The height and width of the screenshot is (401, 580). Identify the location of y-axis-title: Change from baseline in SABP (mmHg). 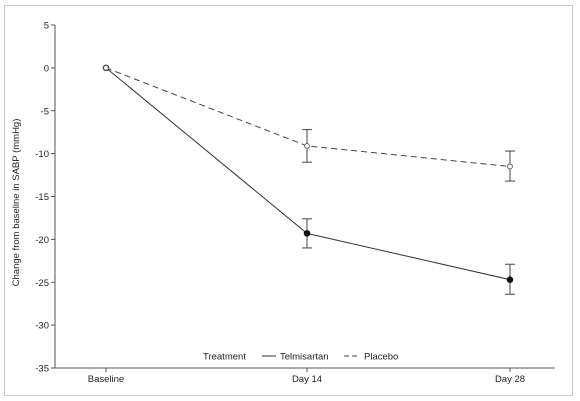
(16, 203).